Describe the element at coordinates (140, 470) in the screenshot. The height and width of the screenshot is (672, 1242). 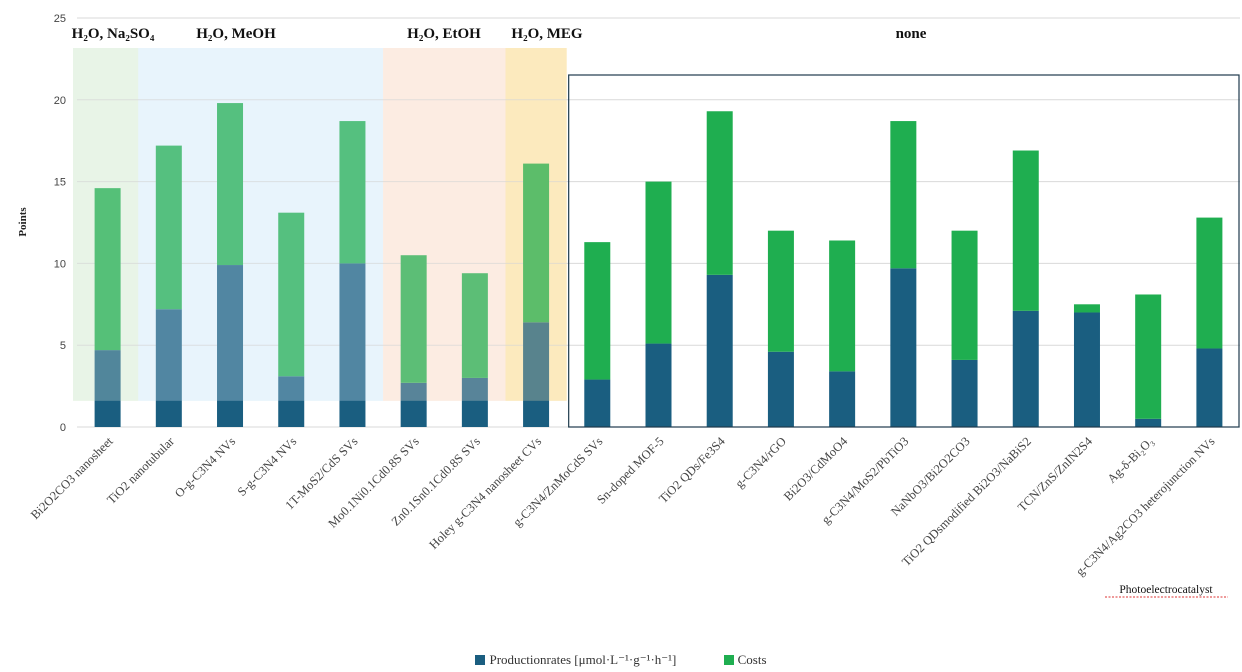
I see `x-tick-label: TiO2 nanotubular` at that location.